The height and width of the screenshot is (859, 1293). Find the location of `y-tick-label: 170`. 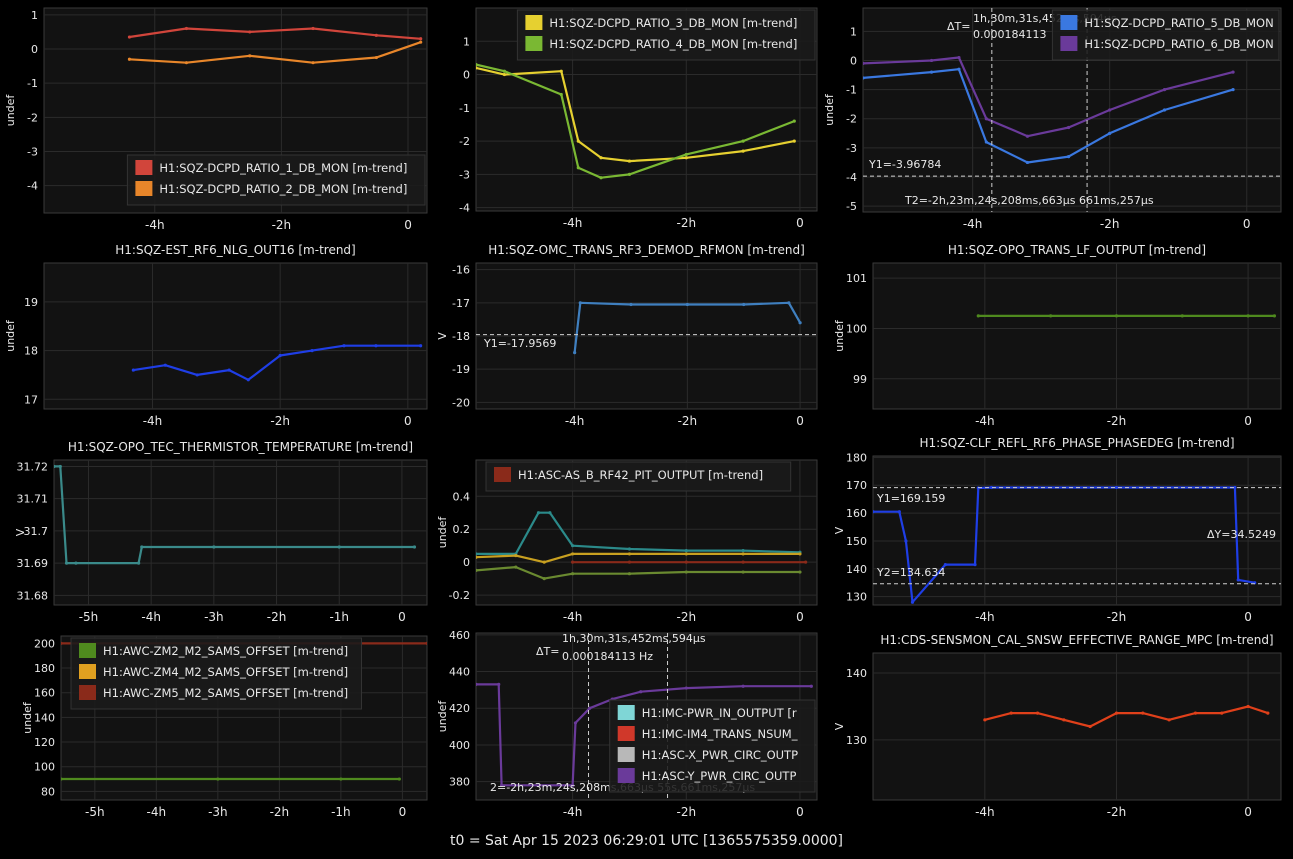

y-tick-label: 170 is located at coordinates (856, 485).